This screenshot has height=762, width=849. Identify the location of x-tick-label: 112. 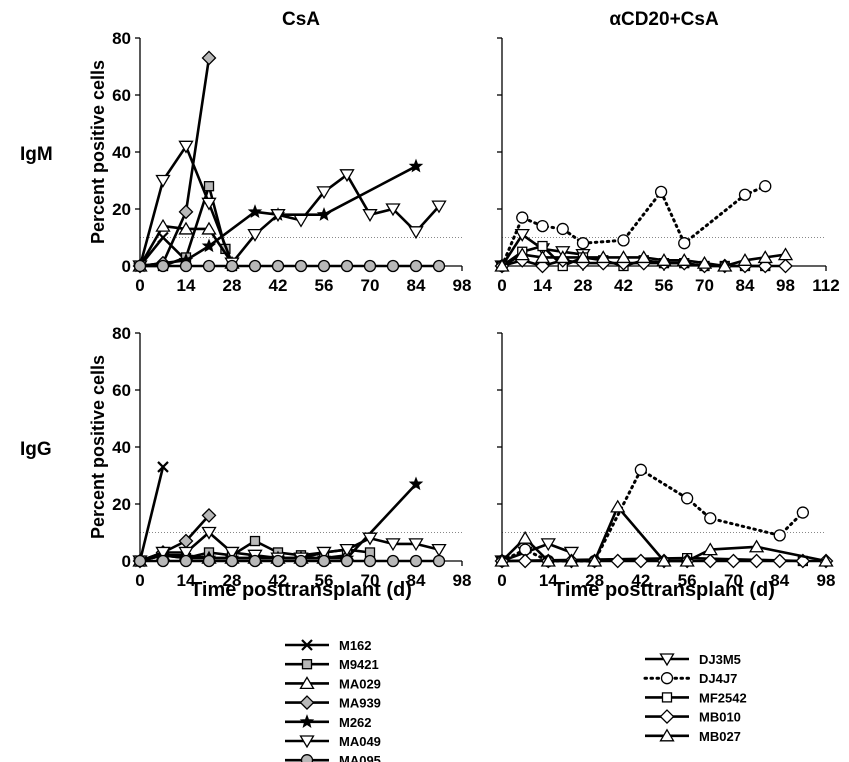
(825, 285).